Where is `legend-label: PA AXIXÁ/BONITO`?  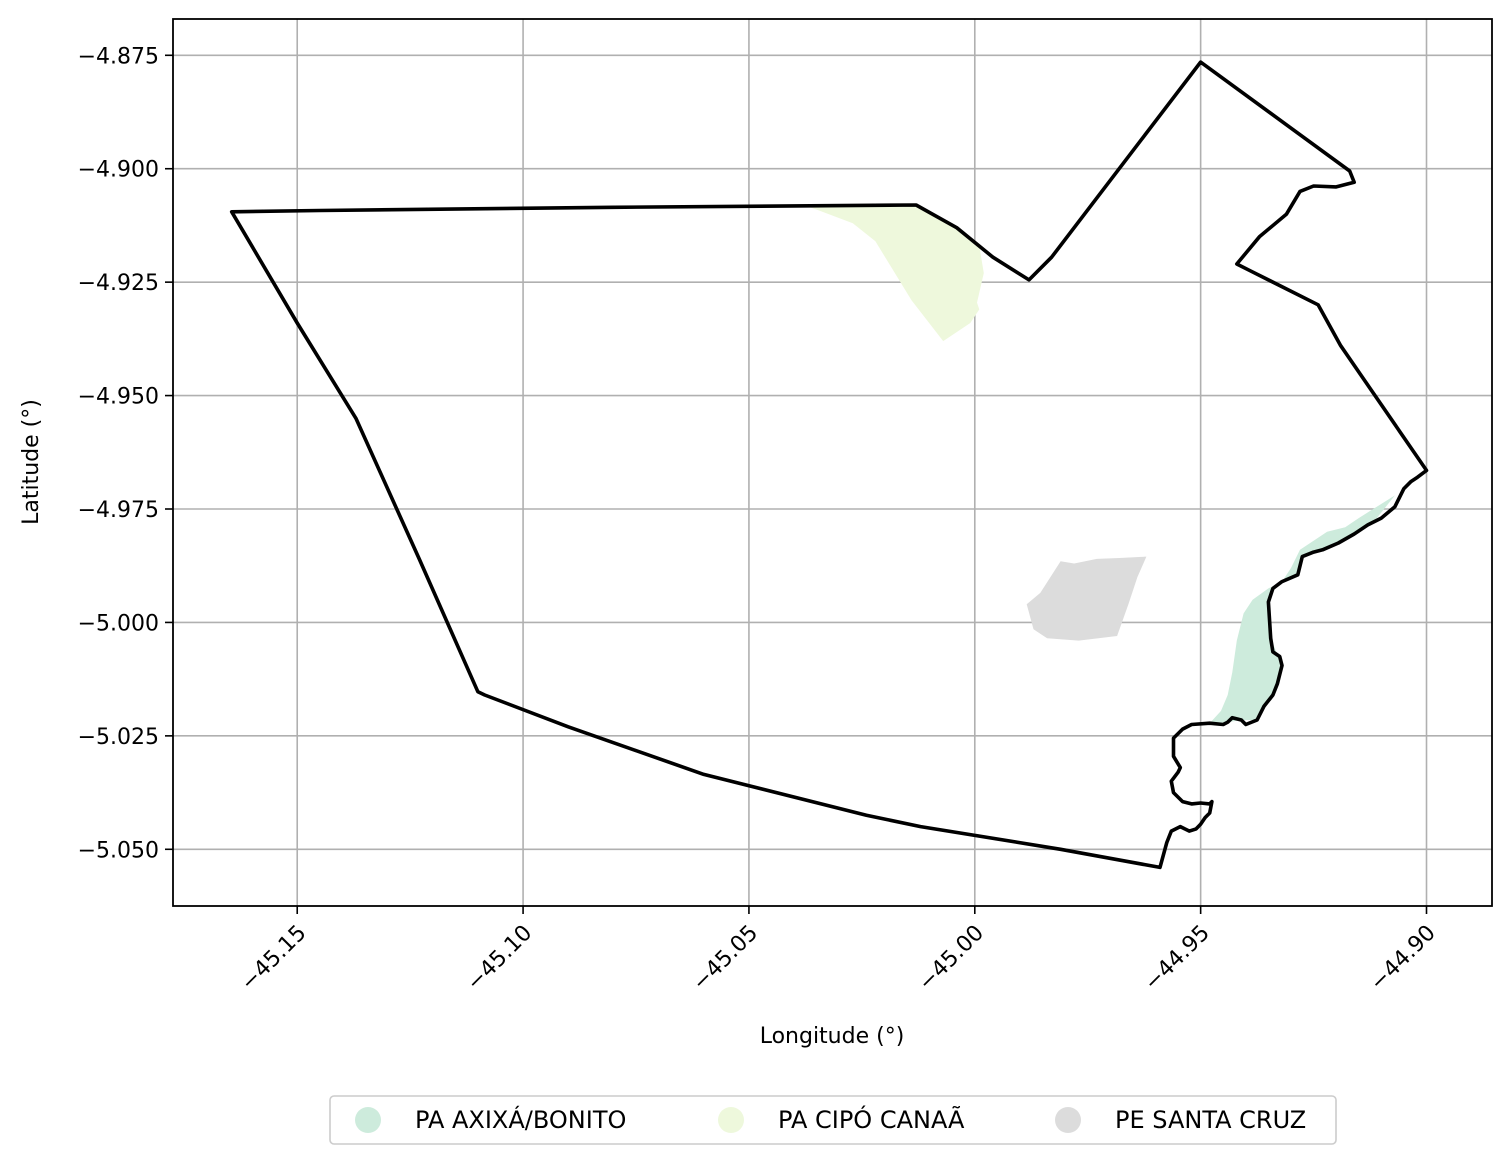
legend-label: PA AXIXÁ/BONITO is located at coordinates (520, 1119).